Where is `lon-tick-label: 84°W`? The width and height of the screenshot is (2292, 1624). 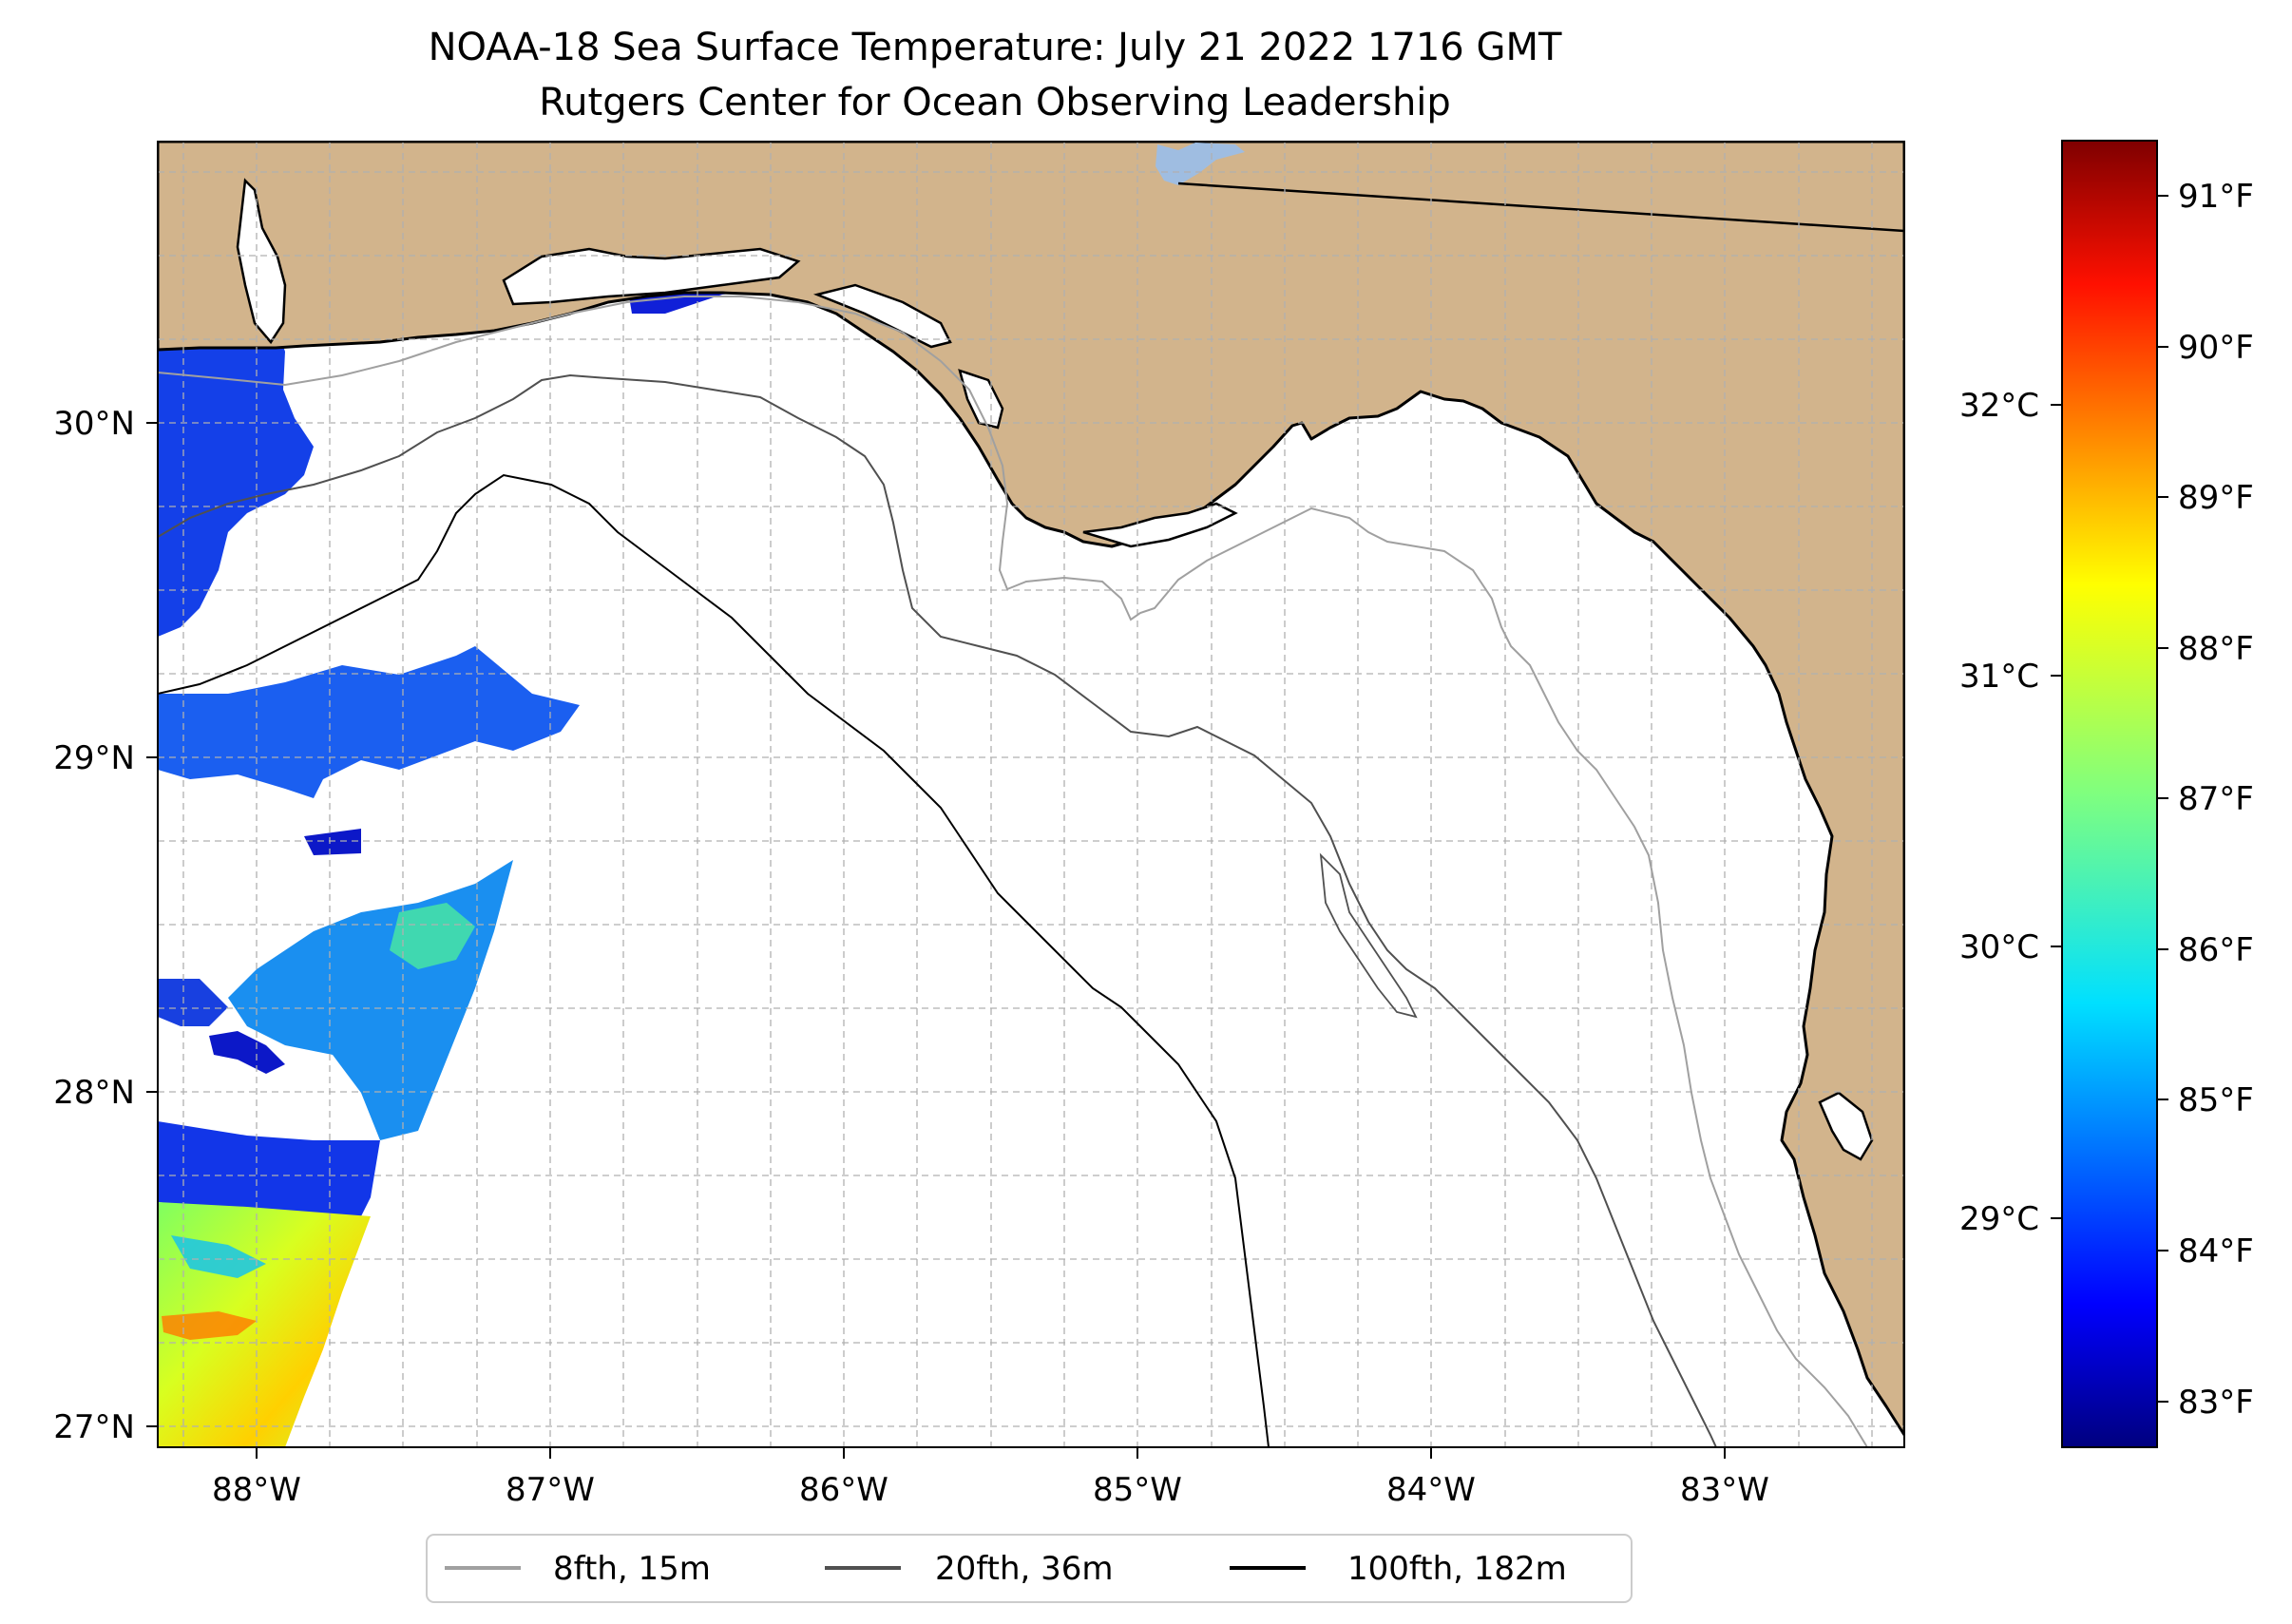
lon-tick-label: 84°W is located at coordinates (1431, 1490).